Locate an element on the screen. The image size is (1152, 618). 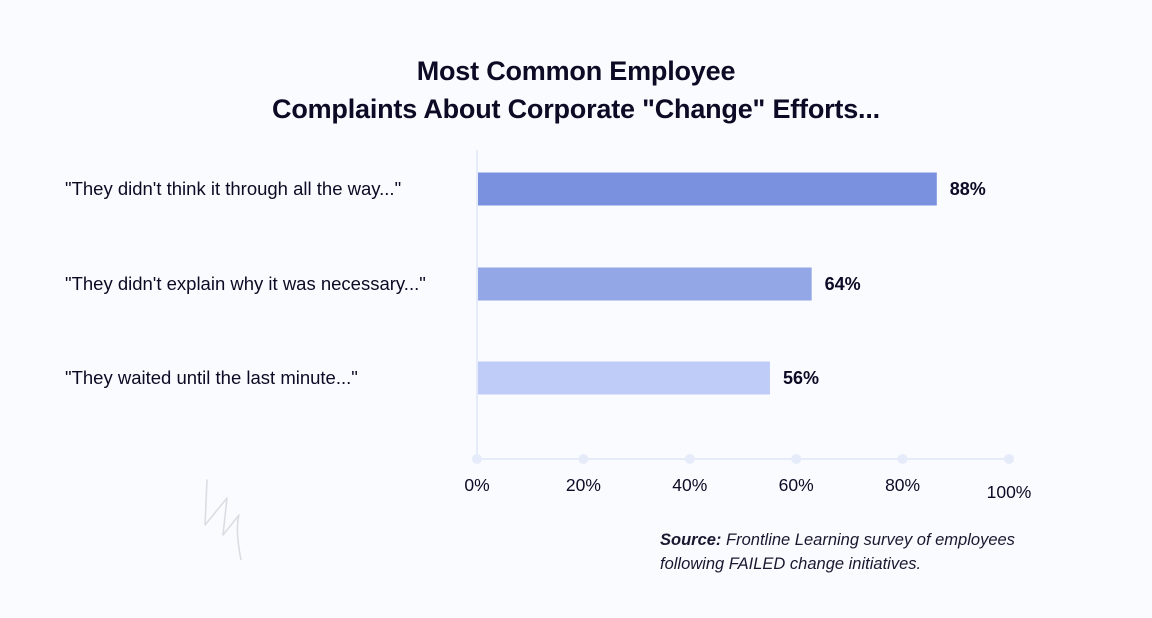
x-ticks: 0% 20% 40% 60% 80% 100% is located at coordinates (747, 478).